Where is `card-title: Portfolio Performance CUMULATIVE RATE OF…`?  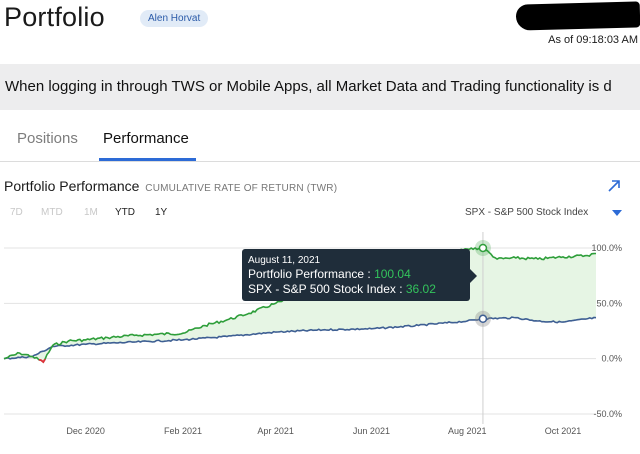 card-title: Portfolio Performance CUMULATIVE RATE OF… is located at coordinates (170, 186).